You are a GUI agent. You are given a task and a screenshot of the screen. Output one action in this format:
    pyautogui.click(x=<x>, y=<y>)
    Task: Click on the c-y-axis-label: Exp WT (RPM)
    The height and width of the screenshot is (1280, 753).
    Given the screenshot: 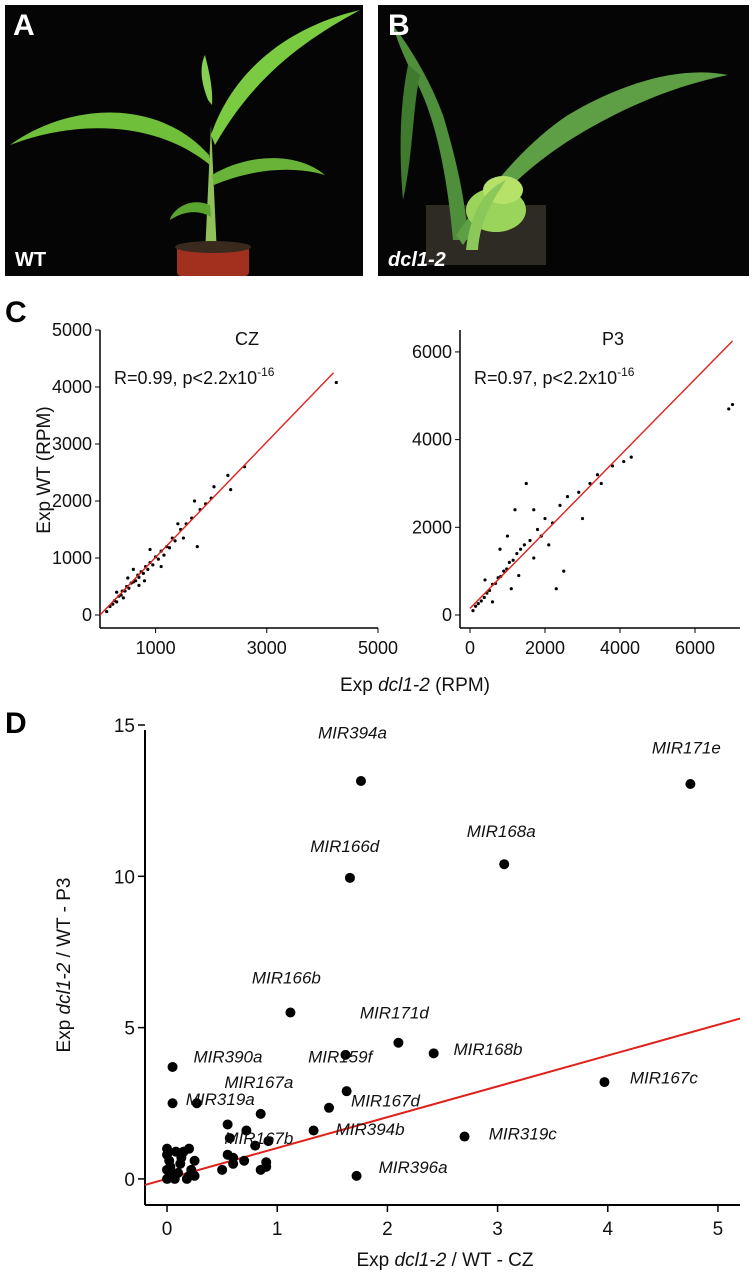 What is the action you would take?
    pyautogui.click(x=44, y=469)
    